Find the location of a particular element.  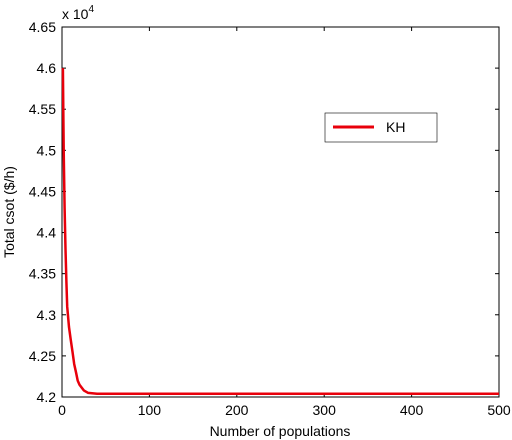

y-tick-label: 4.5 is located at coordinates (47, 150).